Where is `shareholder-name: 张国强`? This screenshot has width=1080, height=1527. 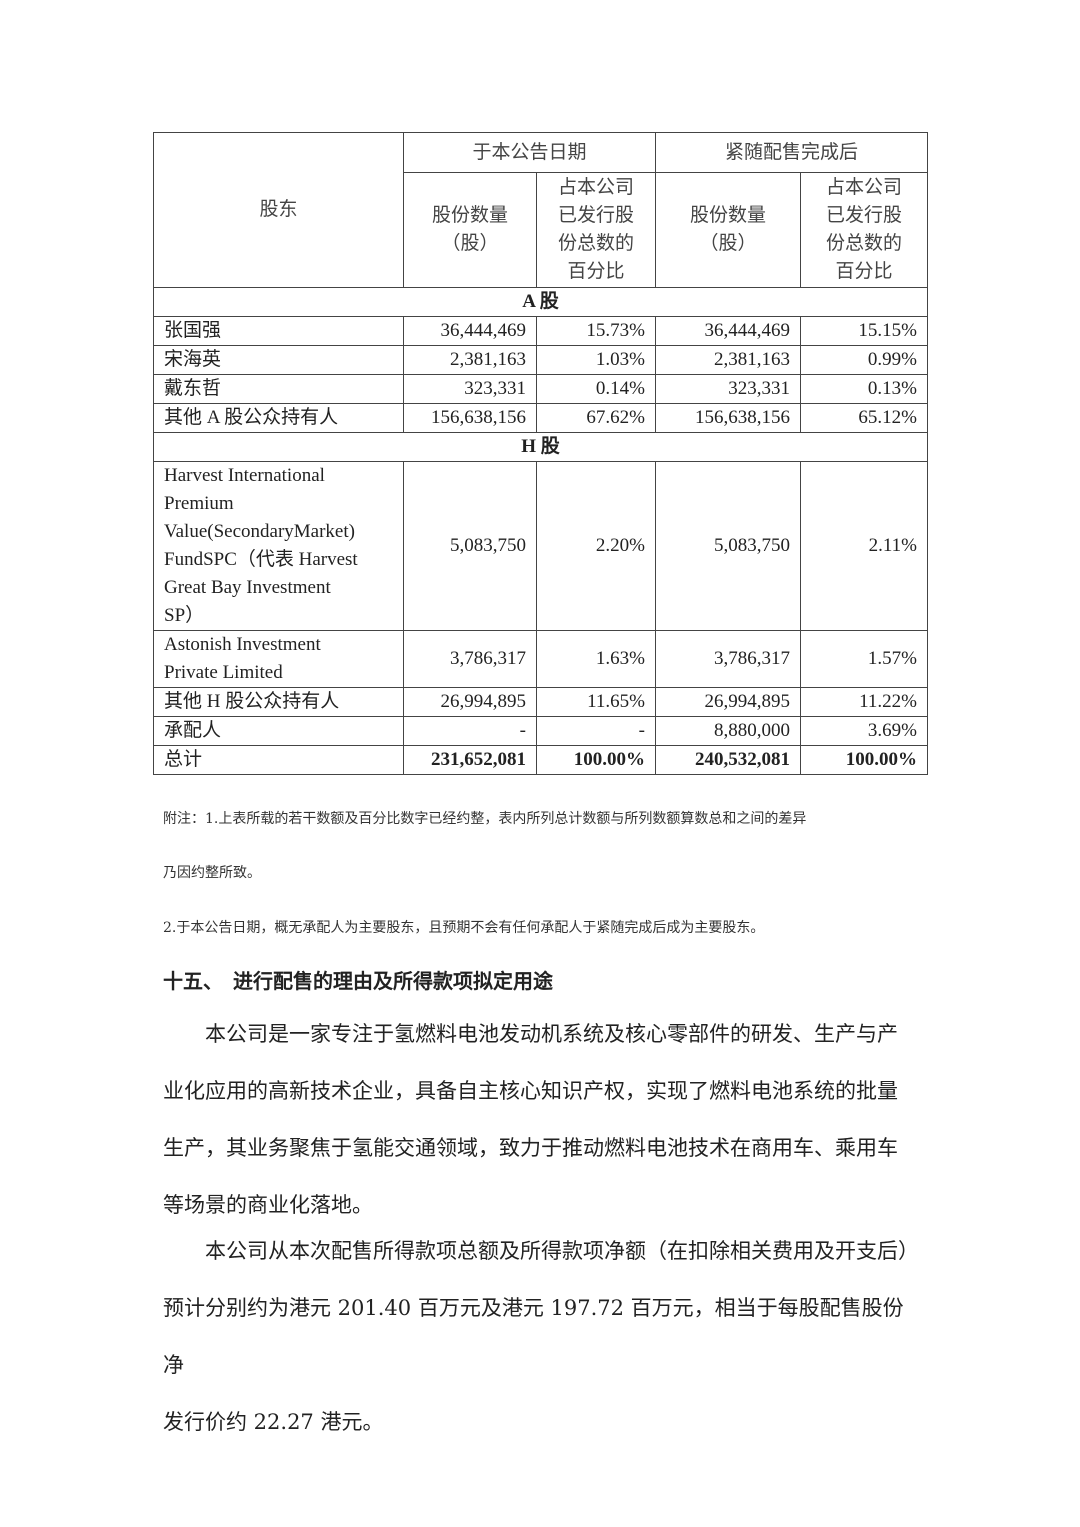
shareholder-name: 张国强 is located at coordinates (278, 331).